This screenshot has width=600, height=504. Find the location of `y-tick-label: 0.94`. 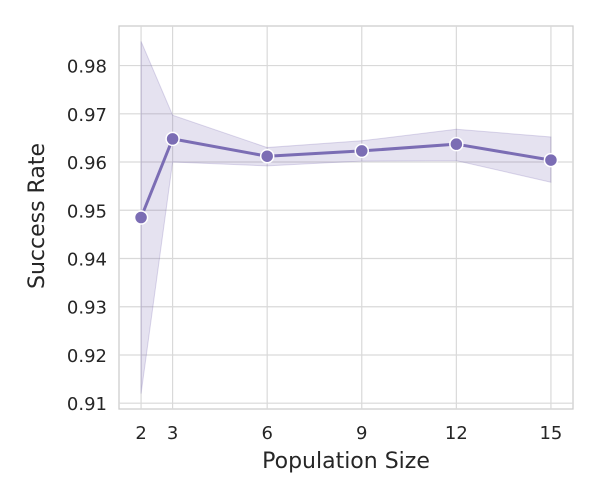

y-tick-label: 0.94 is located at coordinates (87, 260).